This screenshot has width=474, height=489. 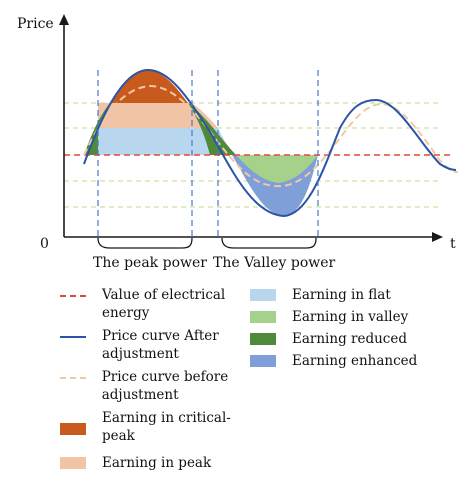 I want to click on legend-item-after-adjustment: Price curve After adjustment, so click(x=150, y=345).